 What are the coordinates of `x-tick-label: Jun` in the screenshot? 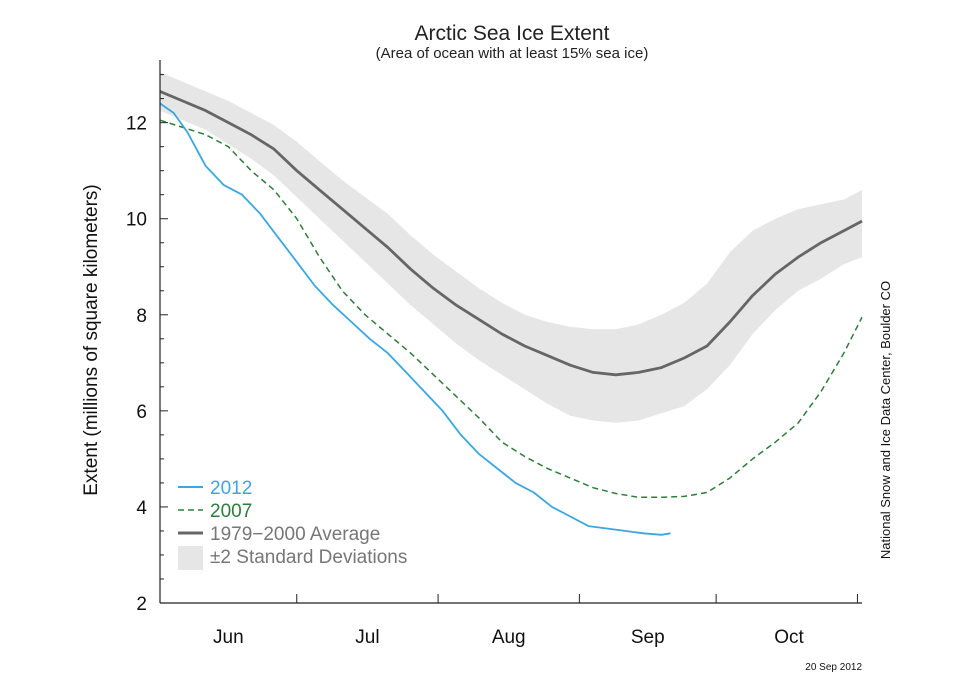 It's located at (228, 637).